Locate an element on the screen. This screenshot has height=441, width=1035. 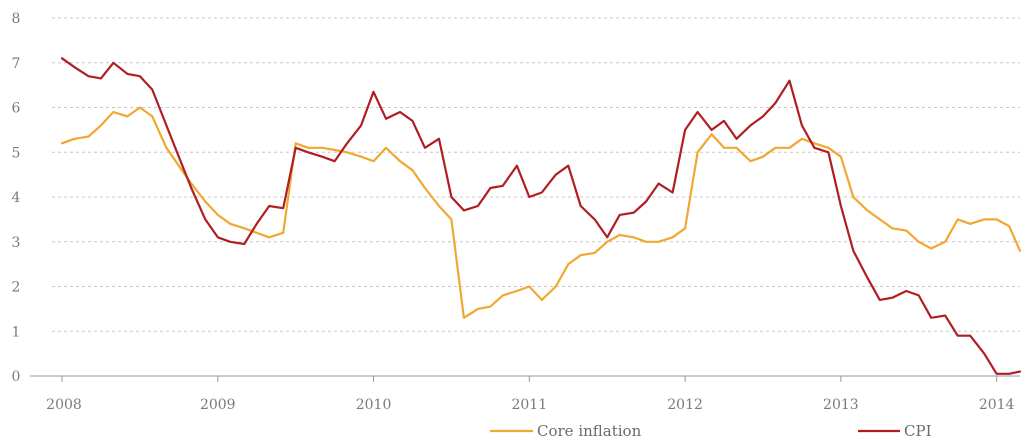
y-axis-ticks: 0 1 2 3 4 5 6 7 8 is located at coordinates (16, 198).